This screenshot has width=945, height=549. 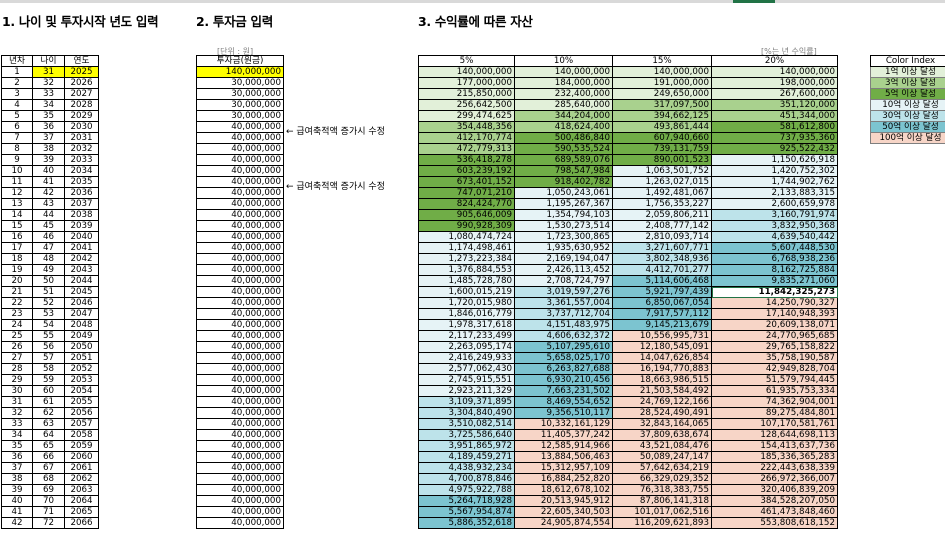 I want to click on asset-10pct-cell: 285,640,000, so click(x=563, y=105).